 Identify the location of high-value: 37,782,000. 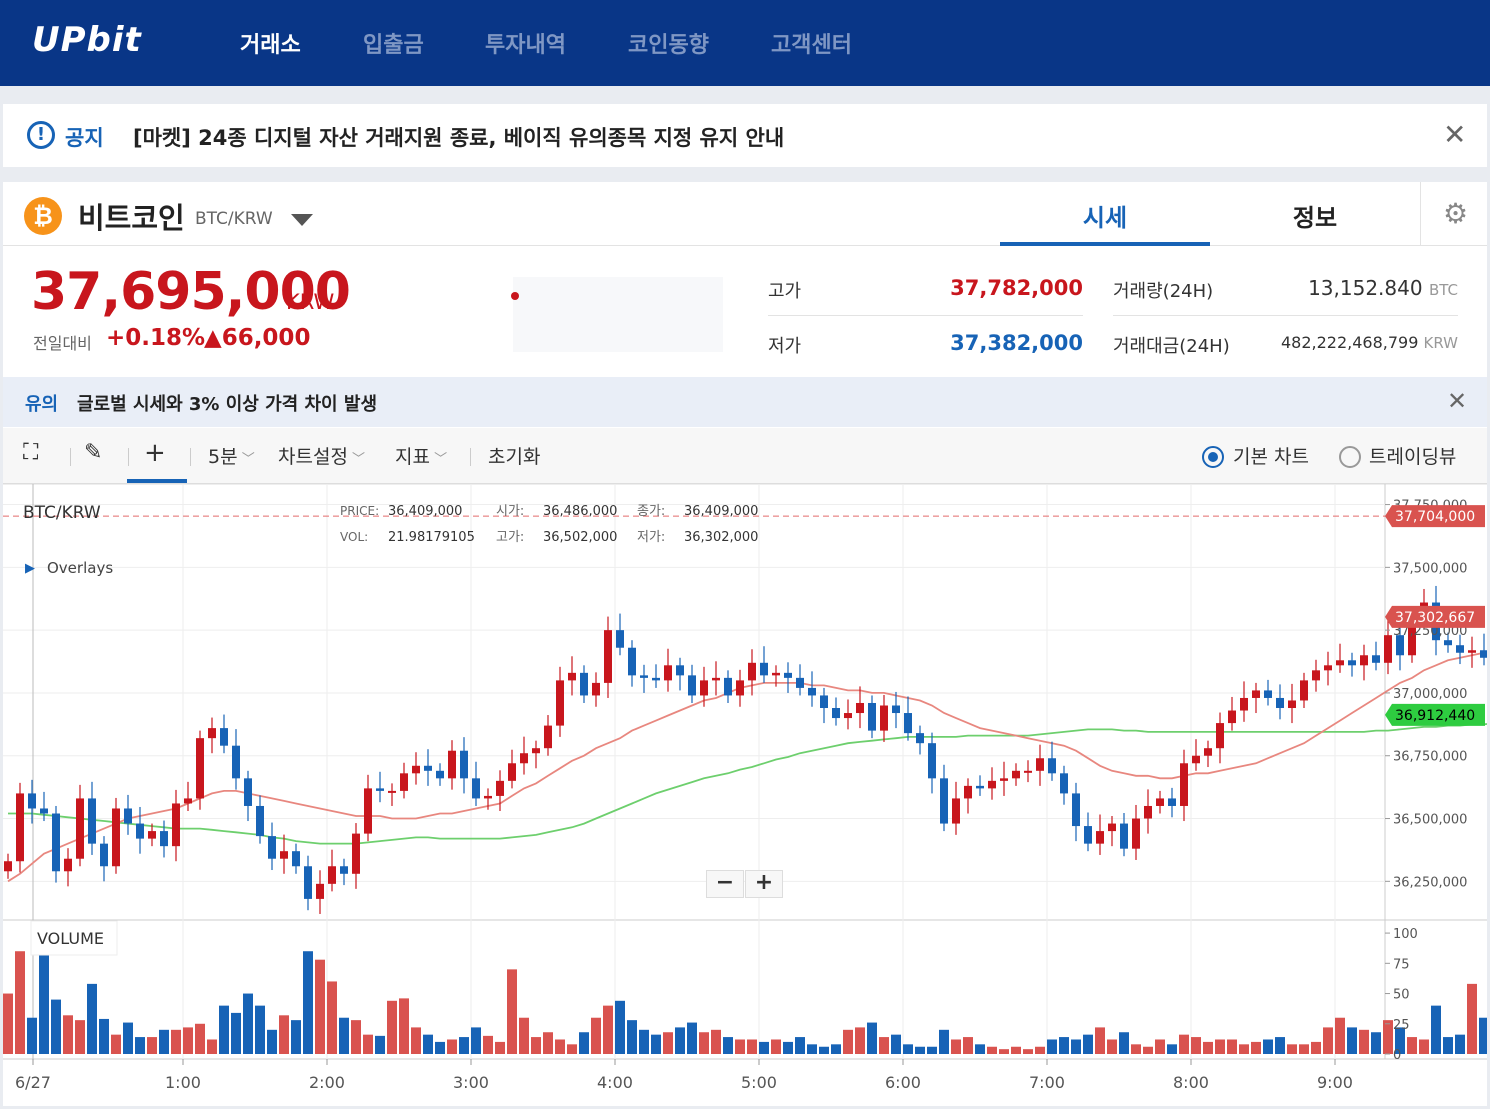
(1016, 288).